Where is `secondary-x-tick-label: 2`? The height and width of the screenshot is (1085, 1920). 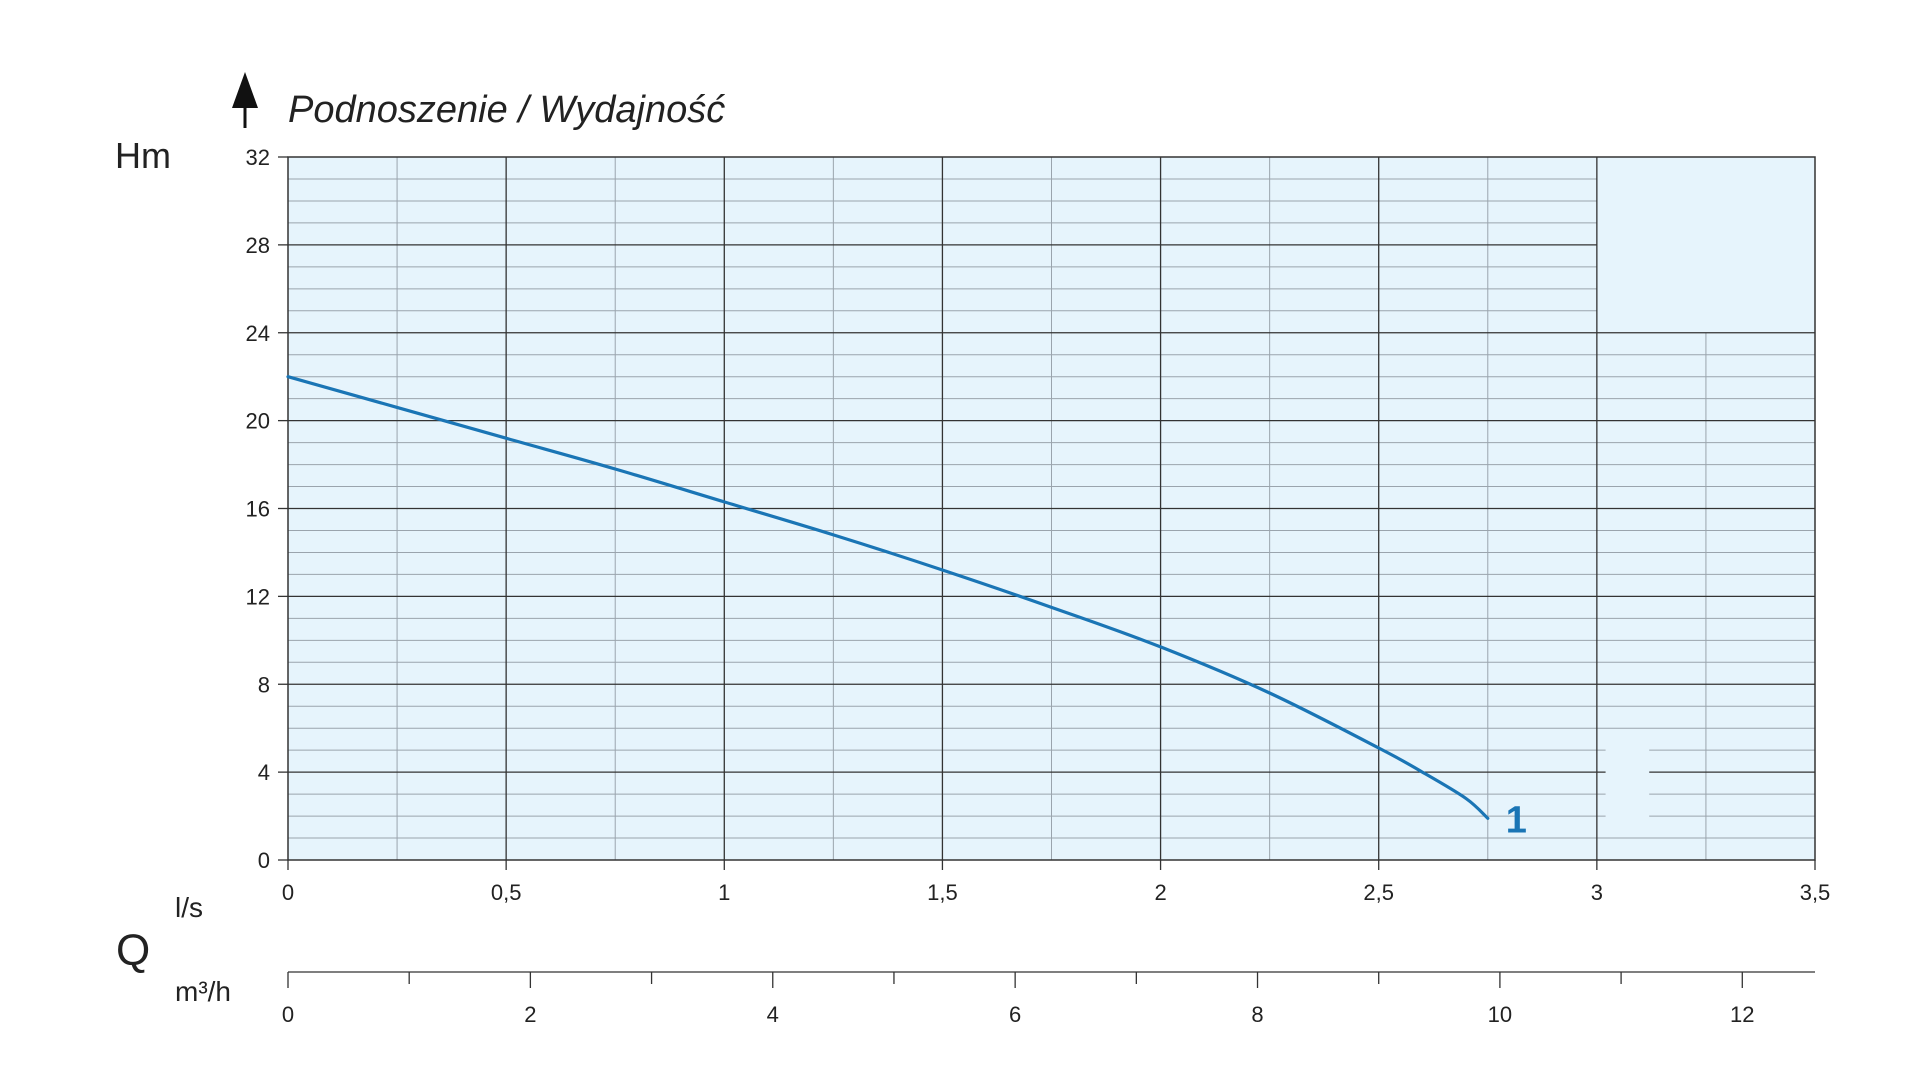
secondary-x-tick-label: 2 is located at coordinates (530, 1014).